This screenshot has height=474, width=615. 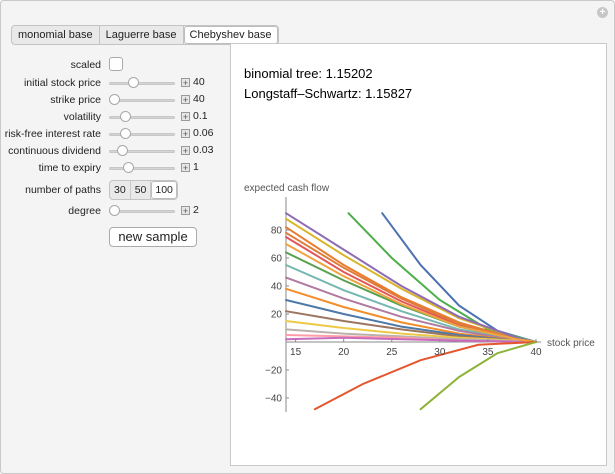 I want to click on time-to-expiry-slider, so click(x=142, y=168).